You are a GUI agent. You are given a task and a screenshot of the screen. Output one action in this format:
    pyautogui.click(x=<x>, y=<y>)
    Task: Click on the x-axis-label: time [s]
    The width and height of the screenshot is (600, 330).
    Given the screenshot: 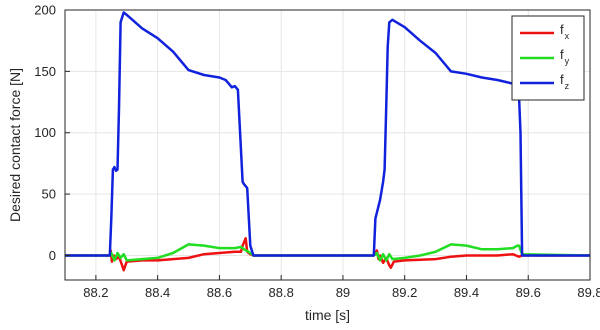 What is the action you would take?
    pyautogui.click(x=327, y=315)
    